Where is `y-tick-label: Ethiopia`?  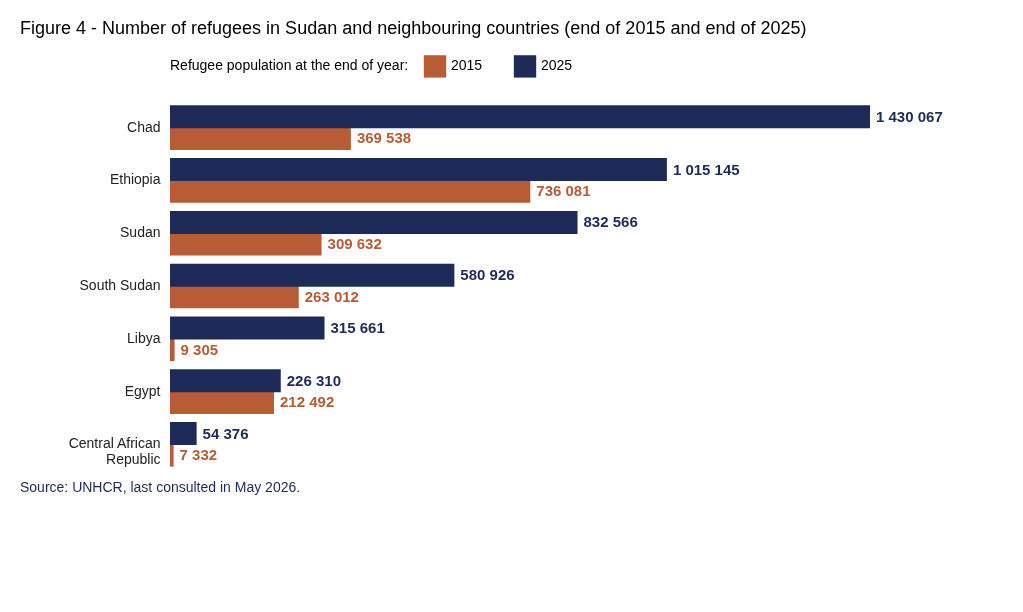
y-tick-label: Ethiopia is located at coordinates (135, 179).